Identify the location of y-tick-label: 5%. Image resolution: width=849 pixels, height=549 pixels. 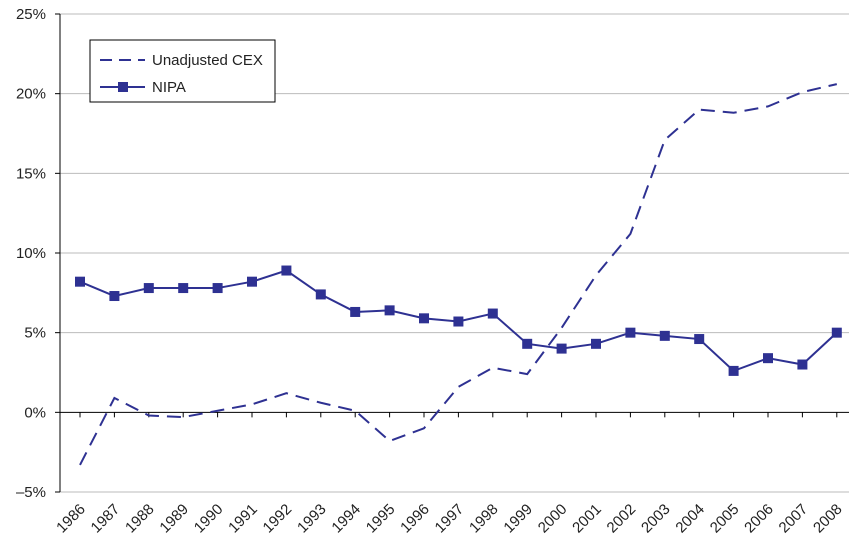
(35, 333).